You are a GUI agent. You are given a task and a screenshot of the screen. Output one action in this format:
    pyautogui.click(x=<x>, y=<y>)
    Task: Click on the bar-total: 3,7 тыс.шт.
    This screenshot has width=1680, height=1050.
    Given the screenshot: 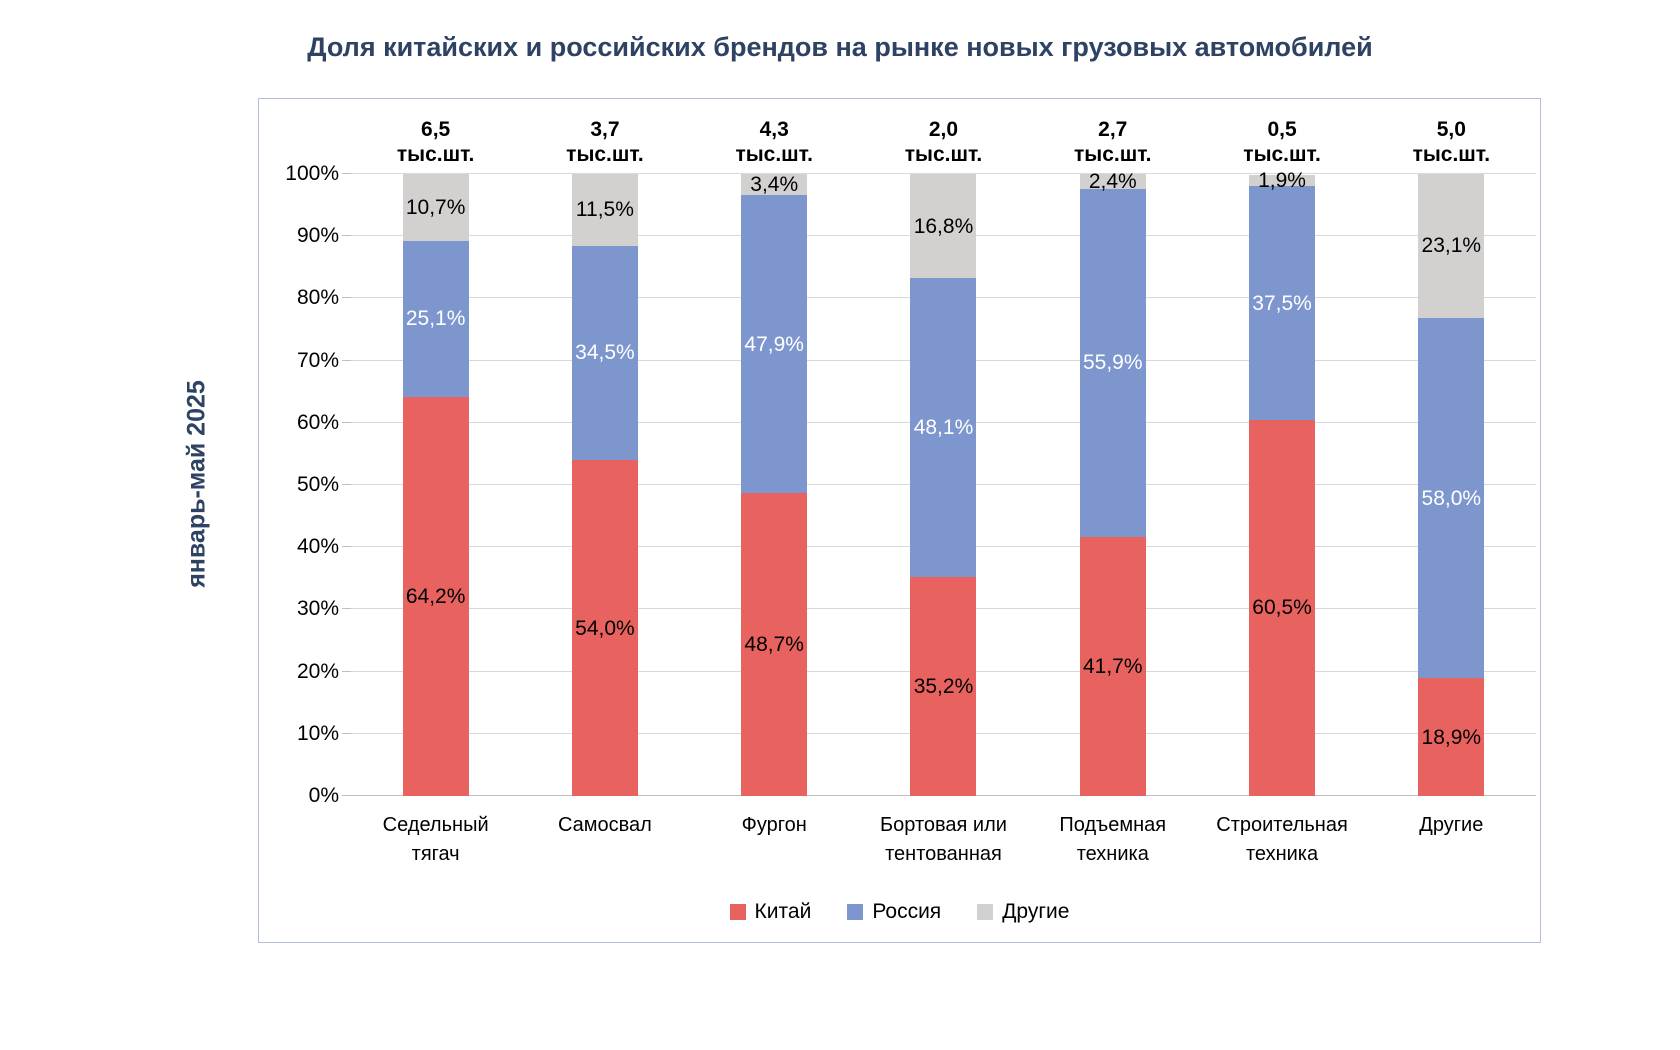 What is the action you would take?
    pyautogui.click(x=604, y=142)
    